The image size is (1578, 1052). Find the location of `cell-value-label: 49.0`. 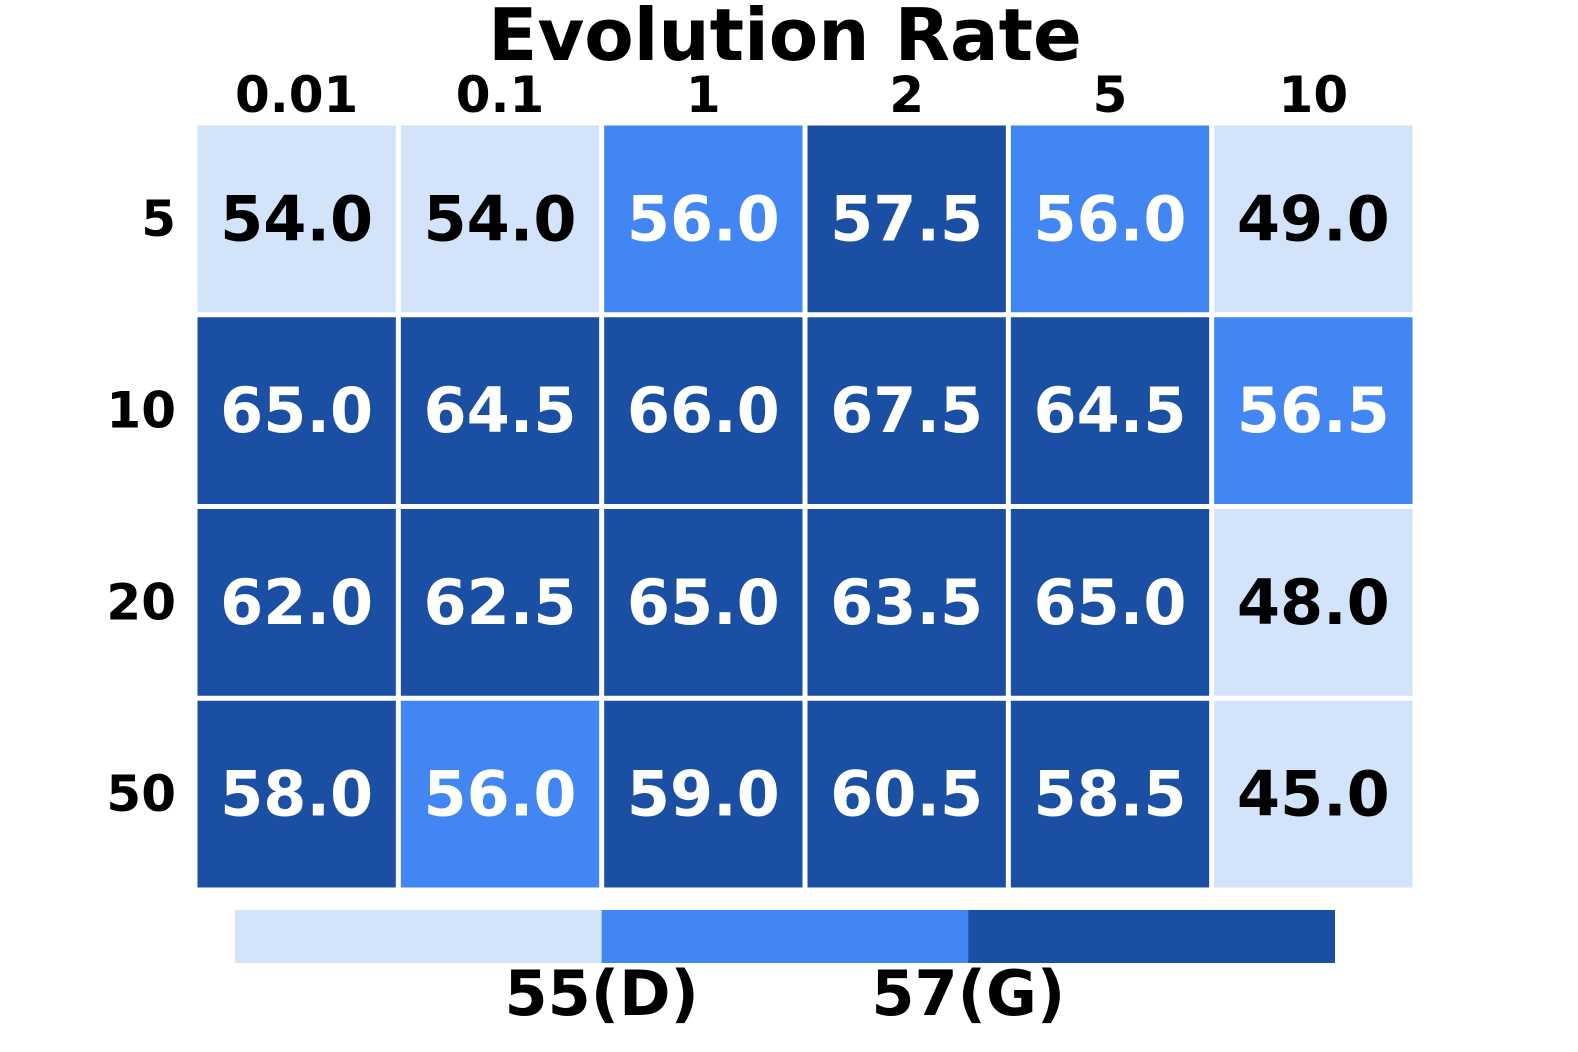

cell-value-label: 49.0 is located at coordinates (1313, 218).